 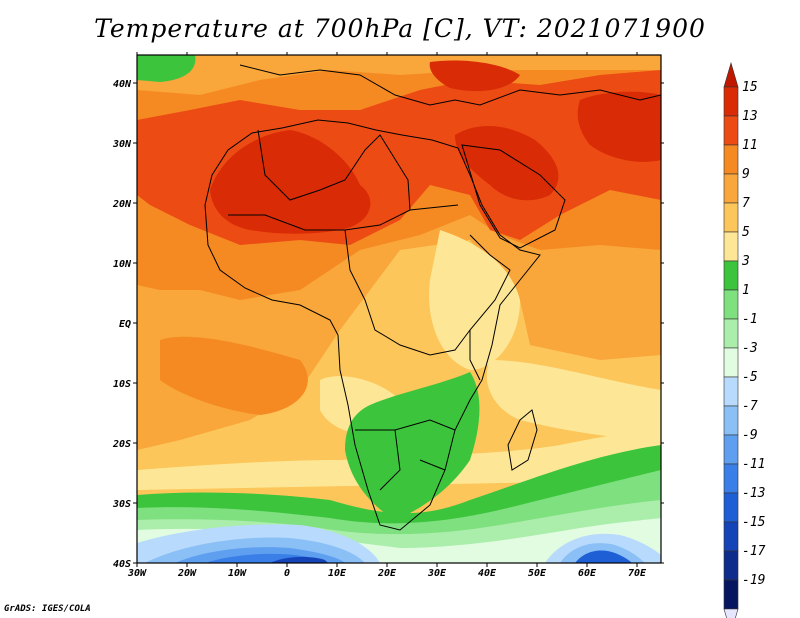 What do you see at coordinates (731, 74) in the screenshot?
I see `colorbar-over-triangle` at bounding box center [731, 74].